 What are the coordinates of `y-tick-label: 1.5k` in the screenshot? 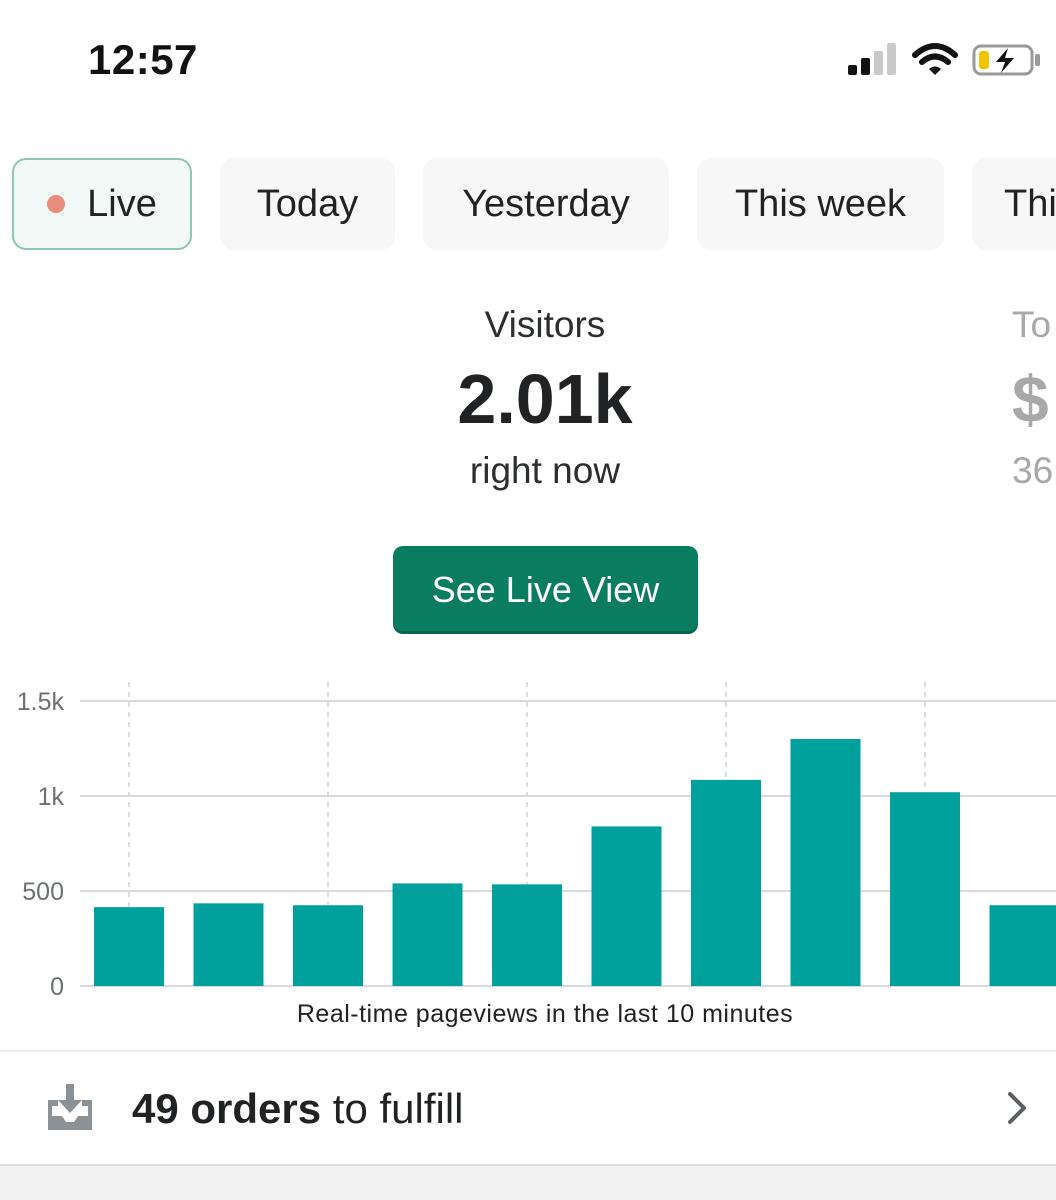 It's located at (41, 702).